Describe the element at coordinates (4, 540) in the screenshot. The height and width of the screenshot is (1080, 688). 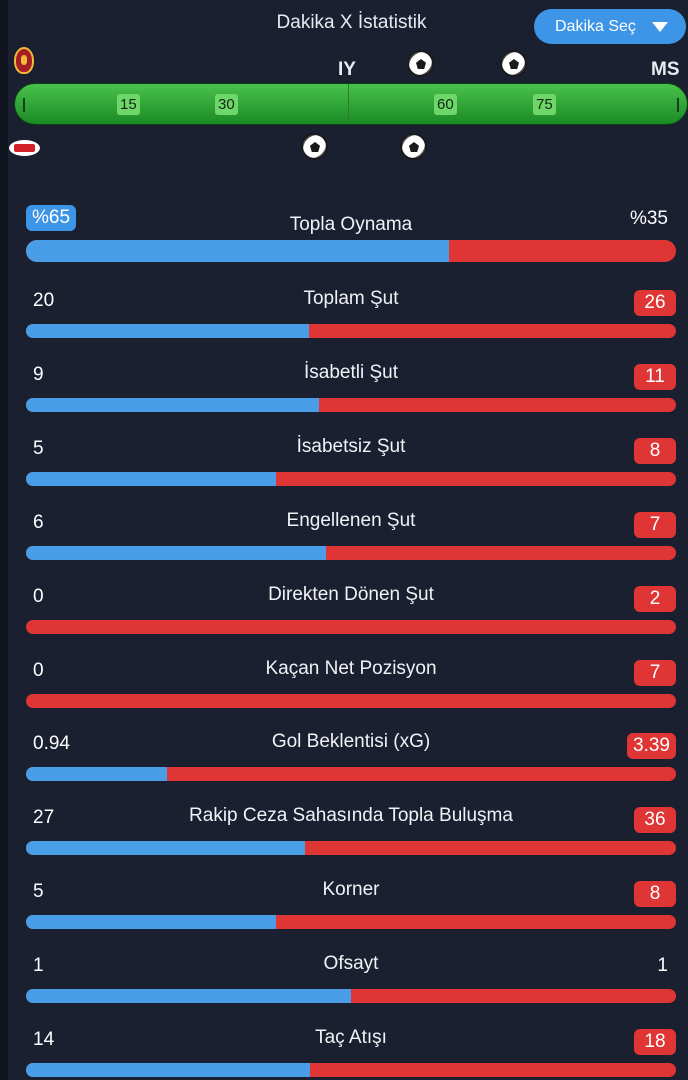
I see `left-edge-strip` at that location.